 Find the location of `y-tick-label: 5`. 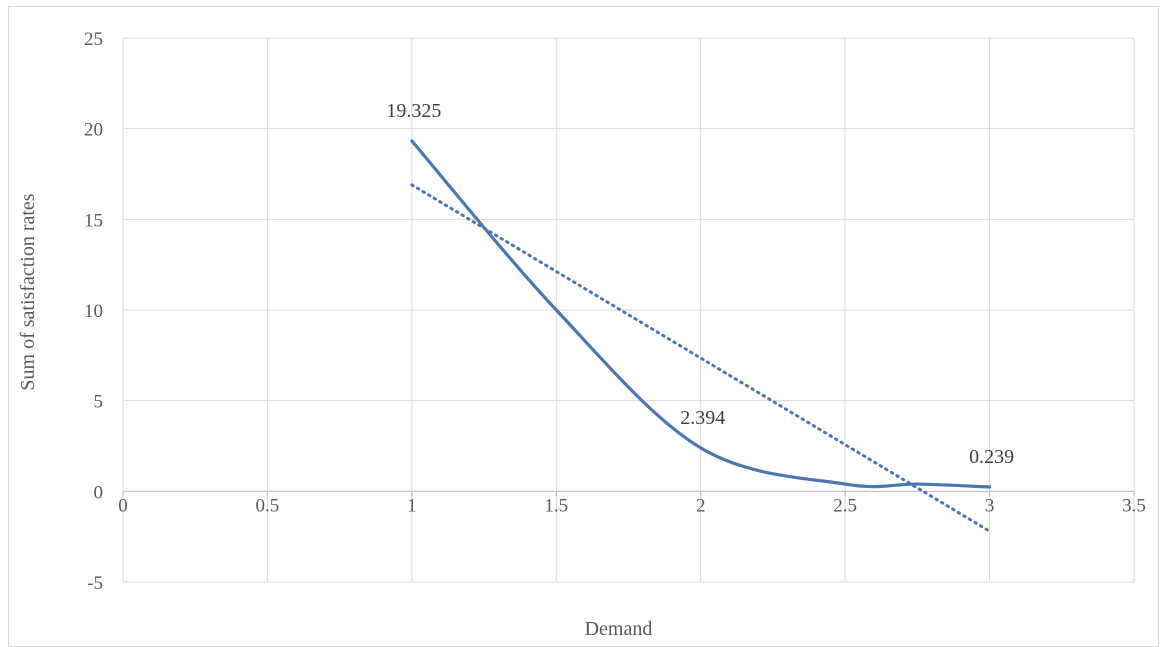

y-tick-label: 5 is located at coordinates (99, 402).